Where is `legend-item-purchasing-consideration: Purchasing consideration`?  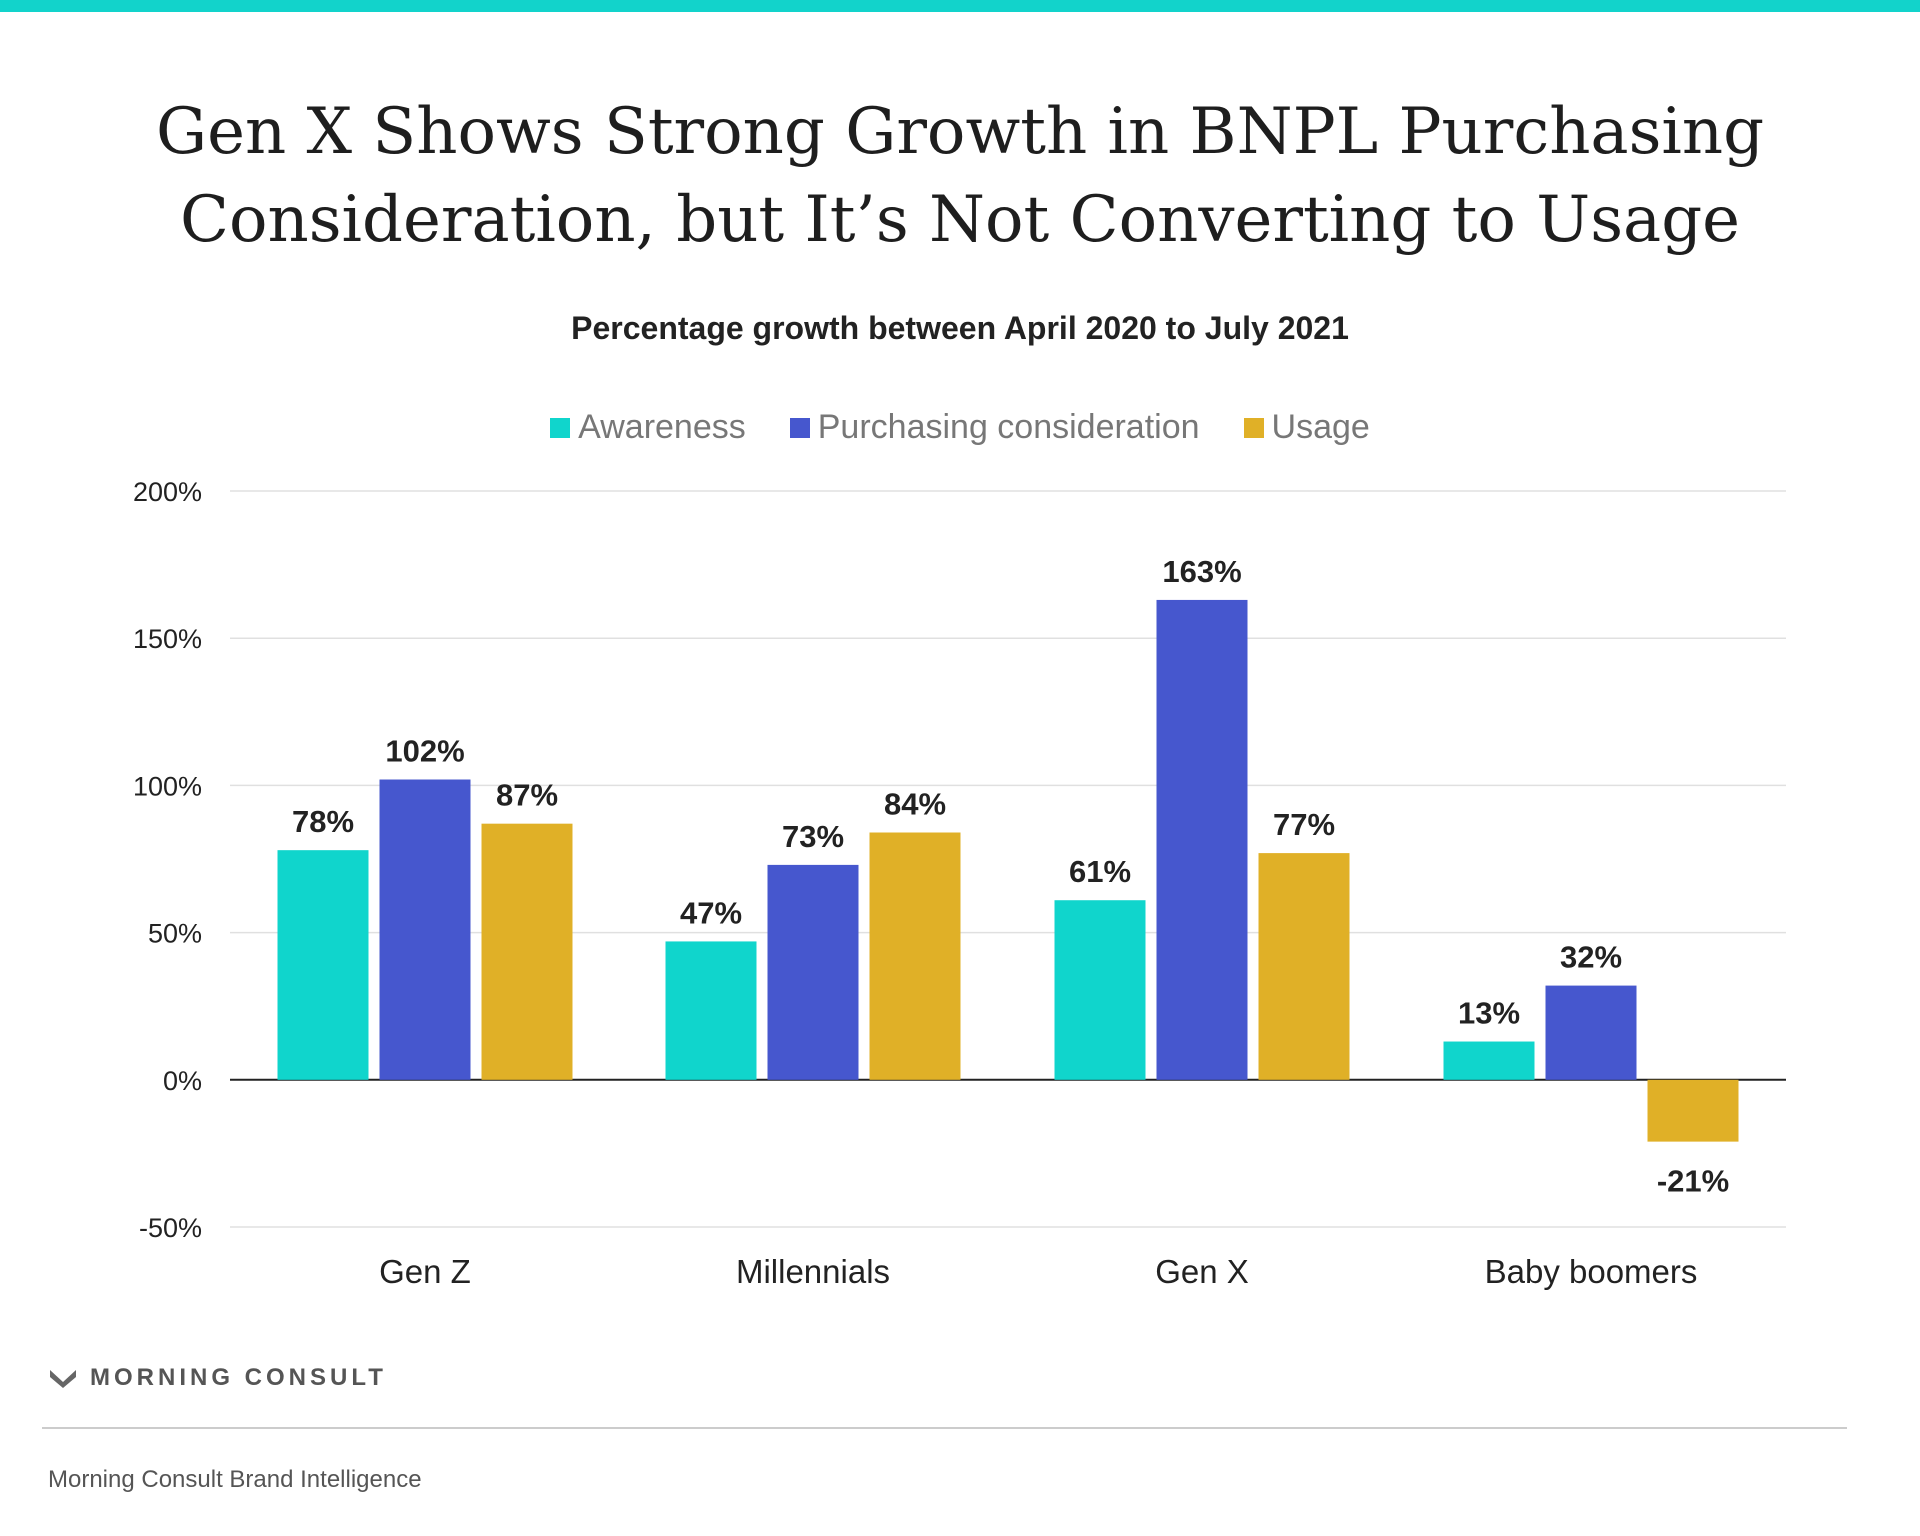 legend-item-purchasing-consideration: Purchasing consideration is located at coordinates (994, 427).